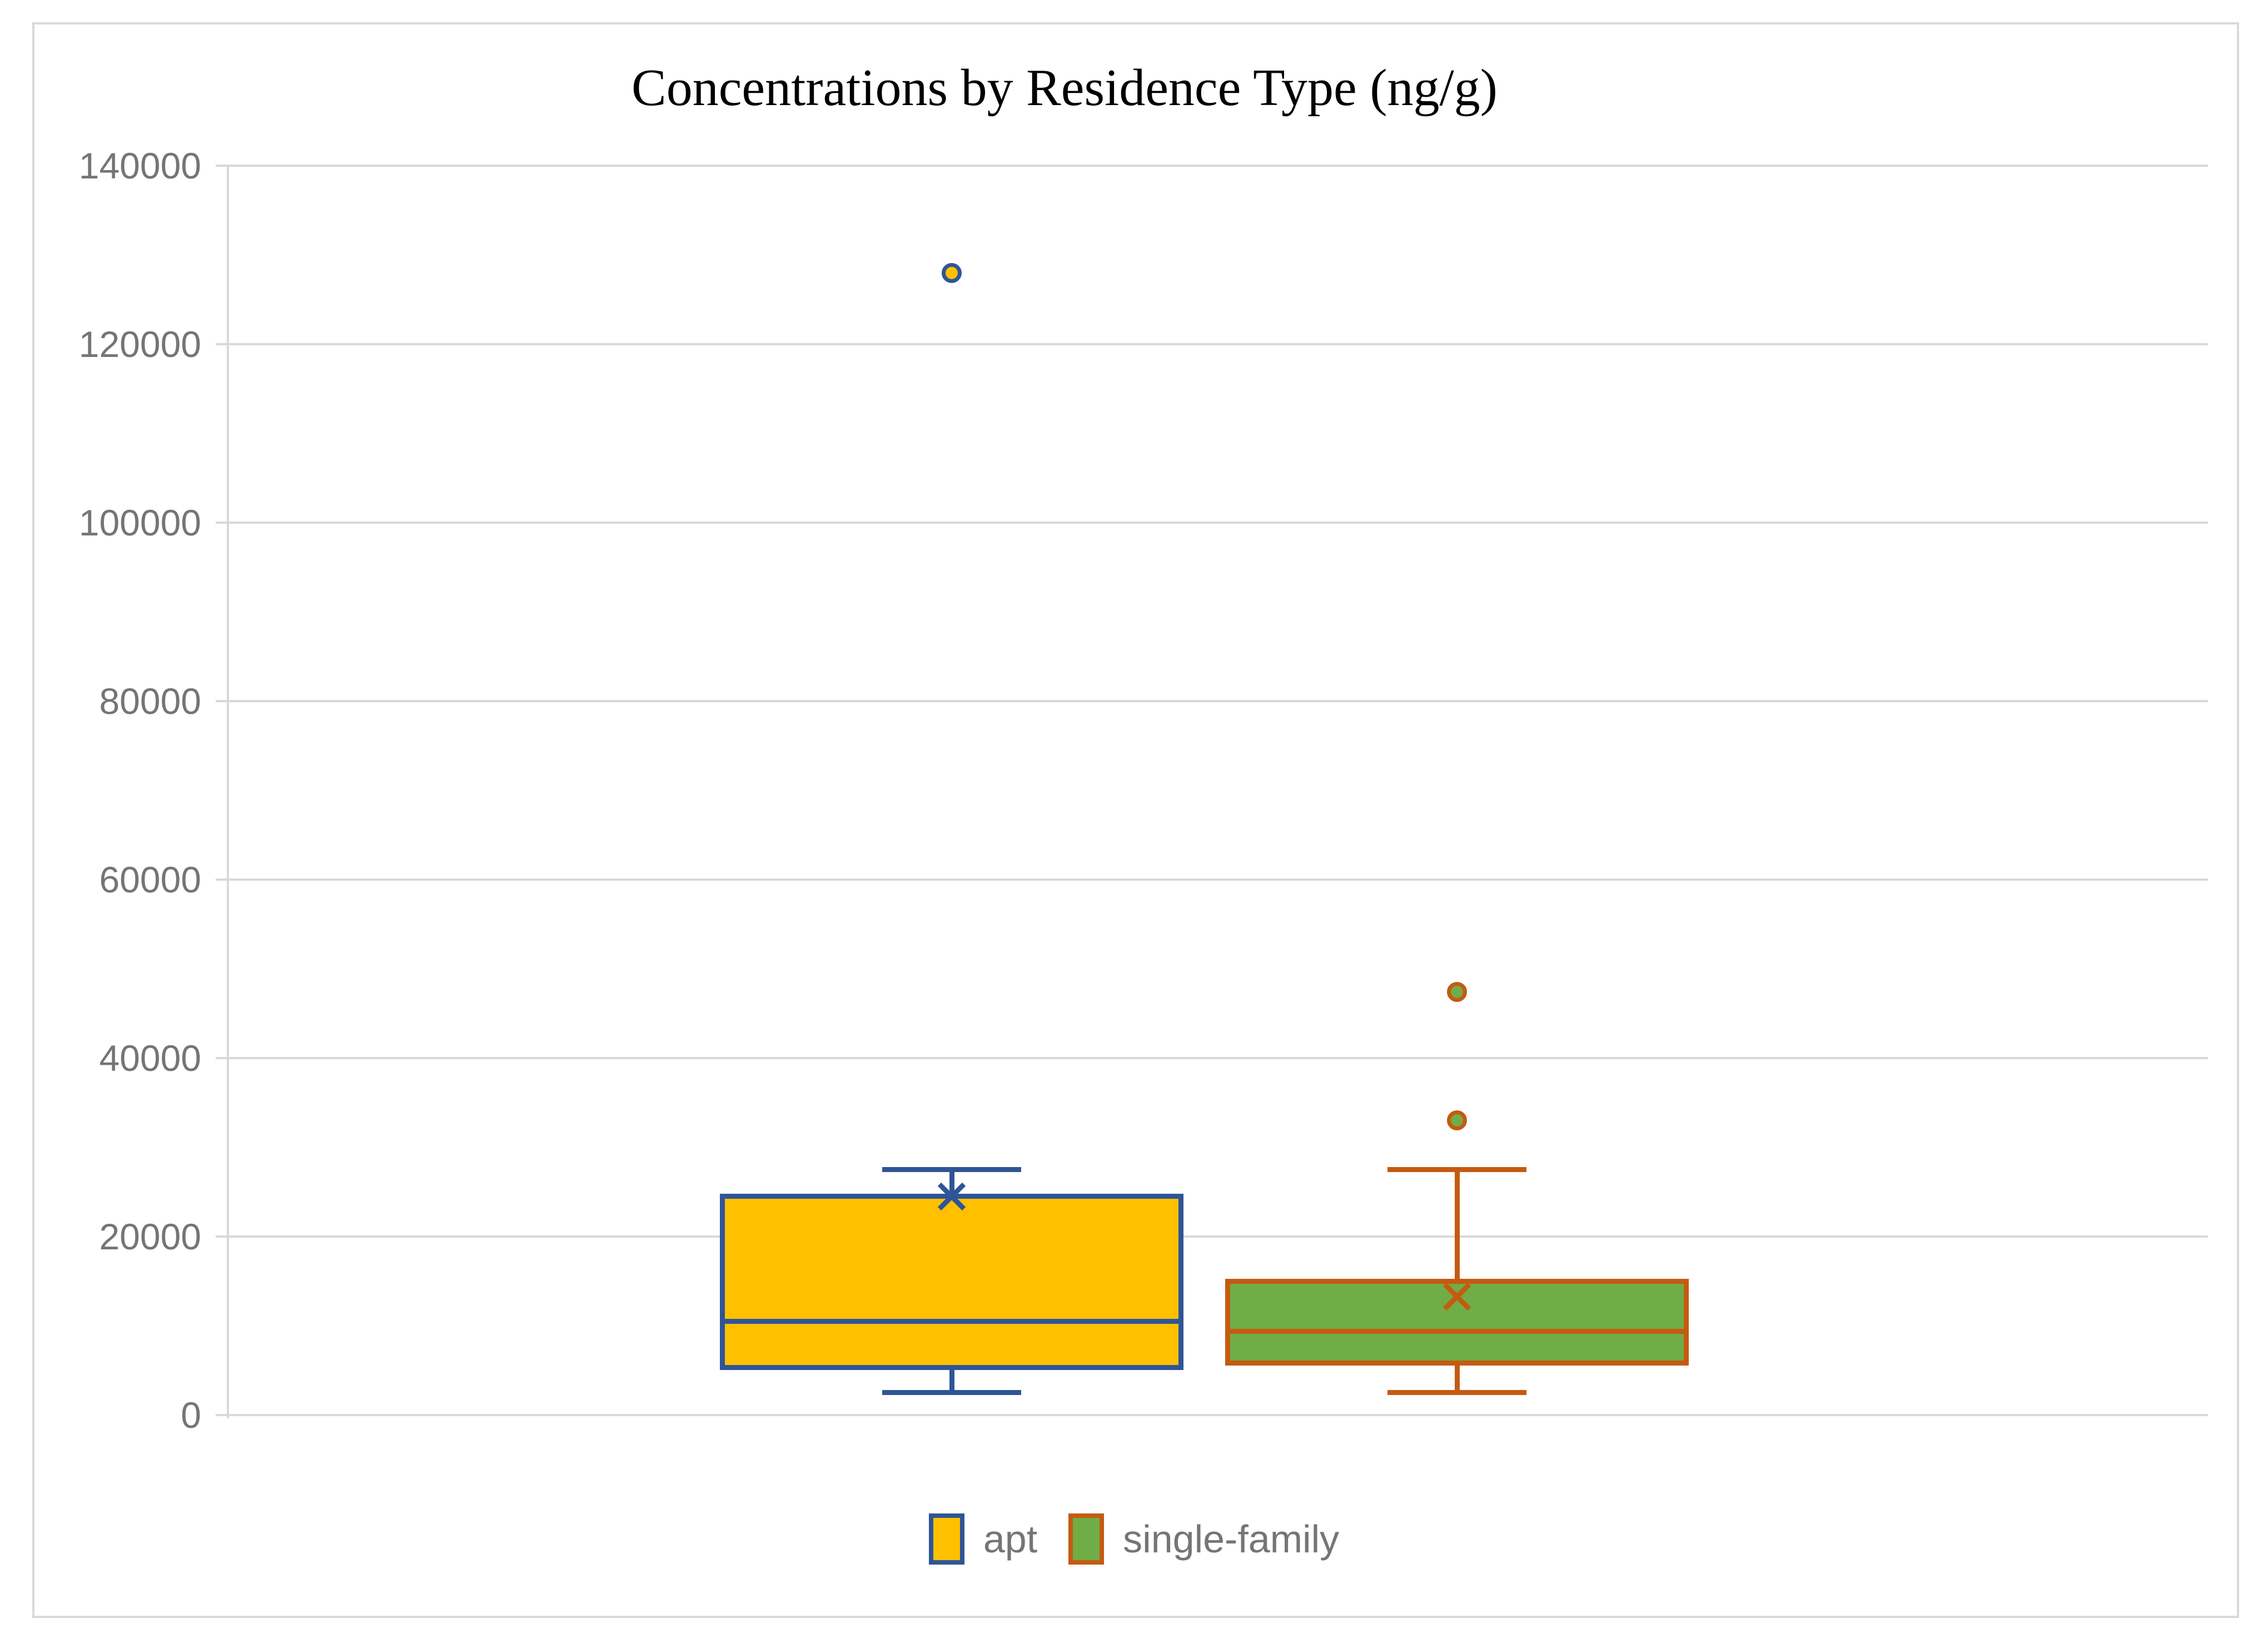 This screenshot has width=2268, height=1638. What do you see at coordinates (946, 1539) in the screenshot?
I see `legend-swatch-apt` at bounding box center [946, 1539].